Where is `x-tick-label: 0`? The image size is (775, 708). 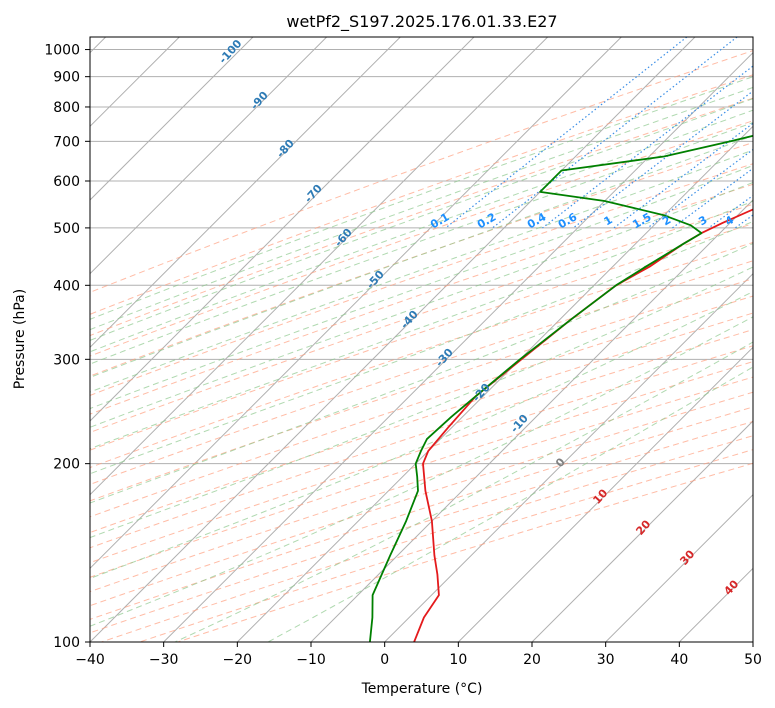 x-tick-label: 0 is located at coordinates (384, 660).